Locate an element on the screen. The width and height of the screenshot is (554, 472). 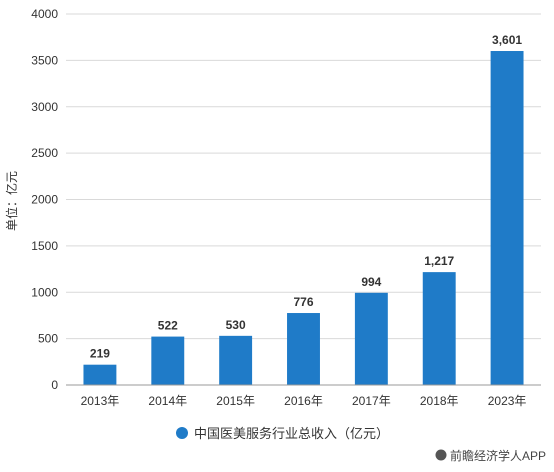
y-tick-label: 2000 is located at coordinates (44, 200).